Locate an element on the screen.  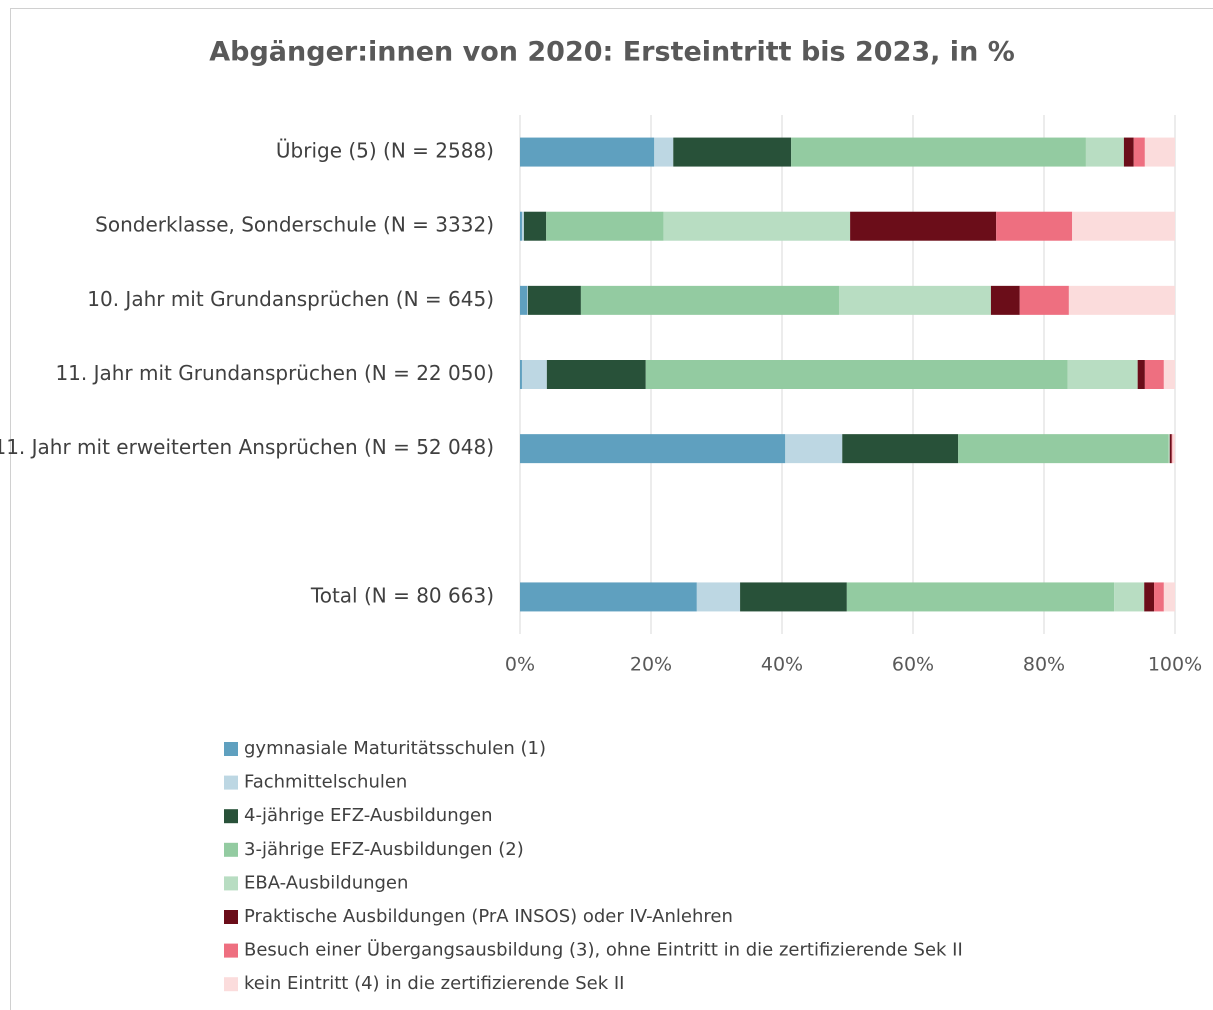
legend-label: Fachmittelschulen is located at coordinates (325, 782).